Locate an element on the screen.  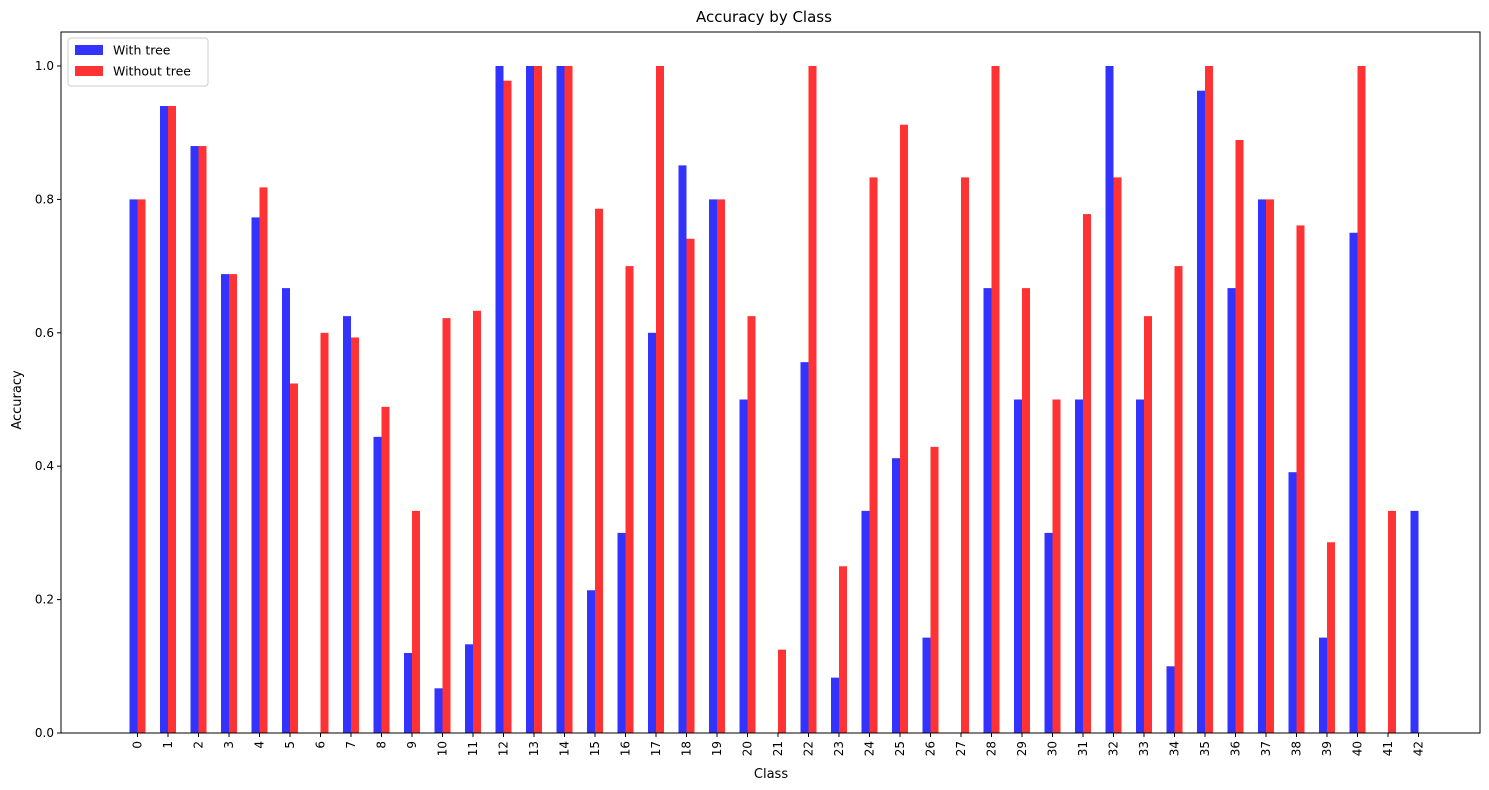
x-tick-label: 14 is located at coordinates (565, 748).